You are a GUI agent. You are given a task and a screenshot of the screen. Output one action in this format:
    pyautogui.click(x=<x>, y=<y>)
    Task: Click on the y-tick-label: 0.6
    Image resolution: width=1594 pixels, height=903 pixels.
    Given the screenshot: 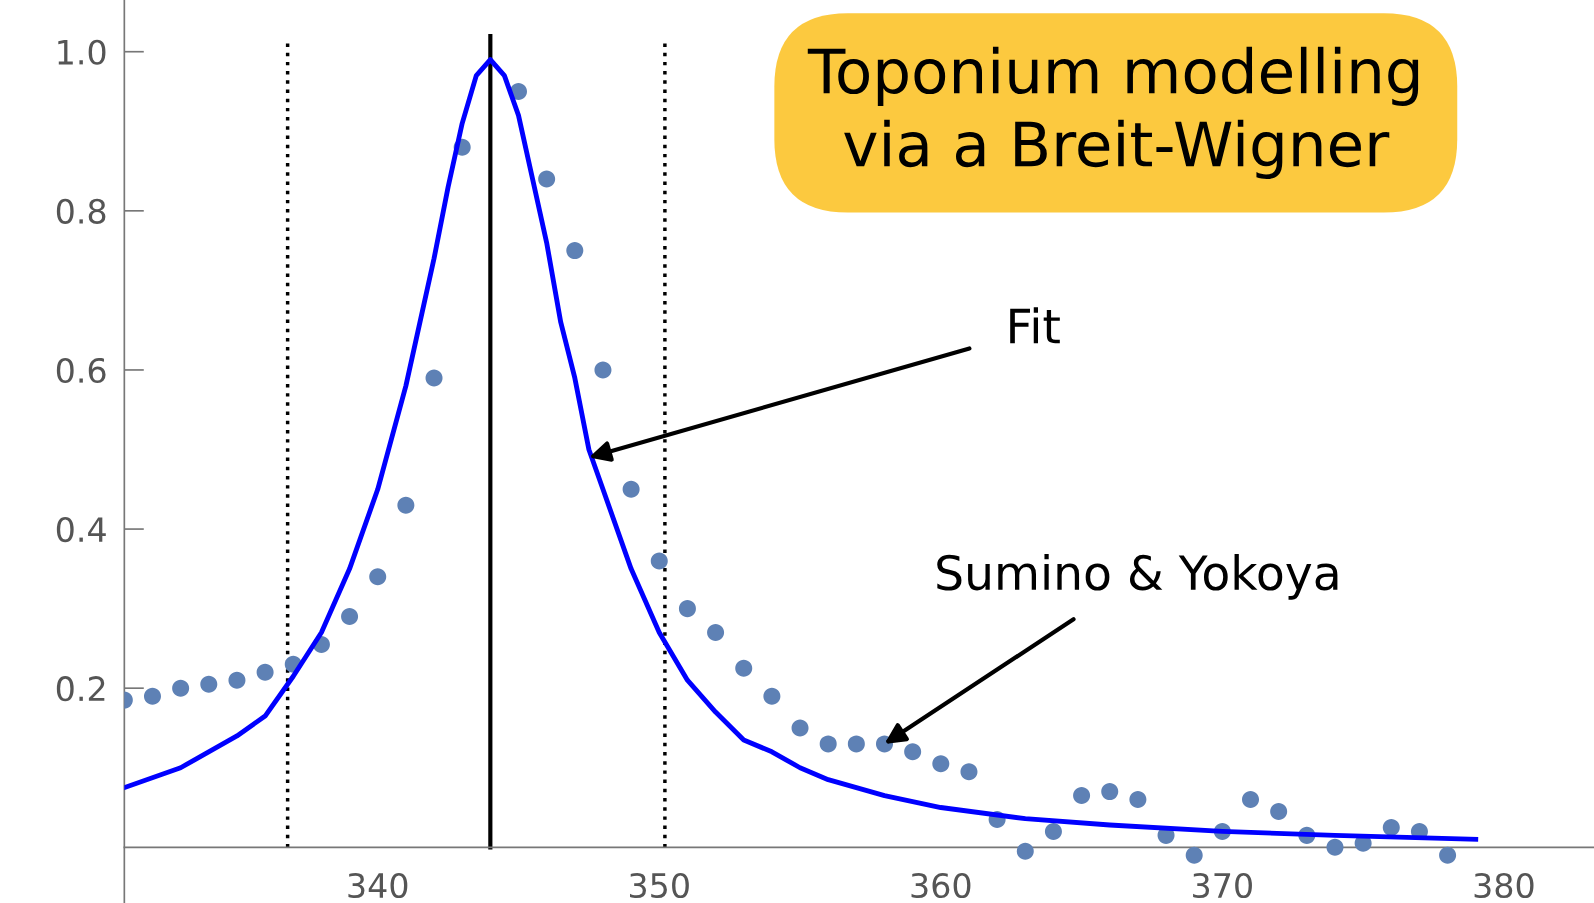 What is the action you would take?
    pyautogui.click(x=81, y=370)
    